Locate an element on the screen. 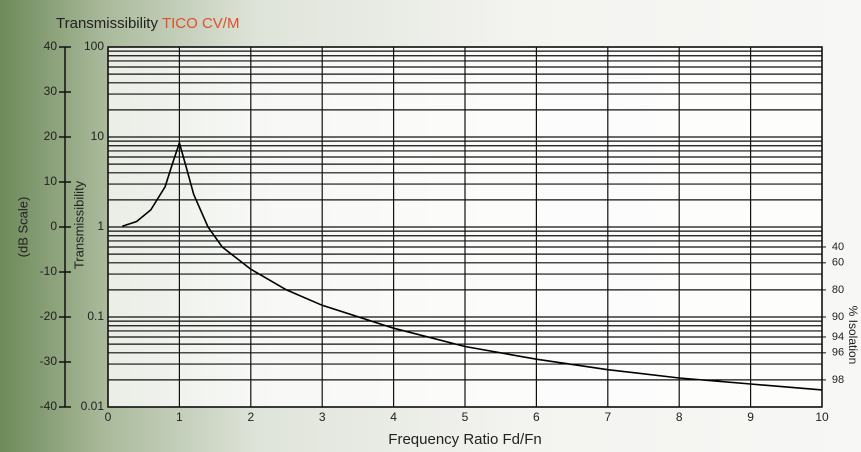 The width and height of the screenshot is (861, 452). y2-tick-label: 40 is located at coordinates (838, 247).